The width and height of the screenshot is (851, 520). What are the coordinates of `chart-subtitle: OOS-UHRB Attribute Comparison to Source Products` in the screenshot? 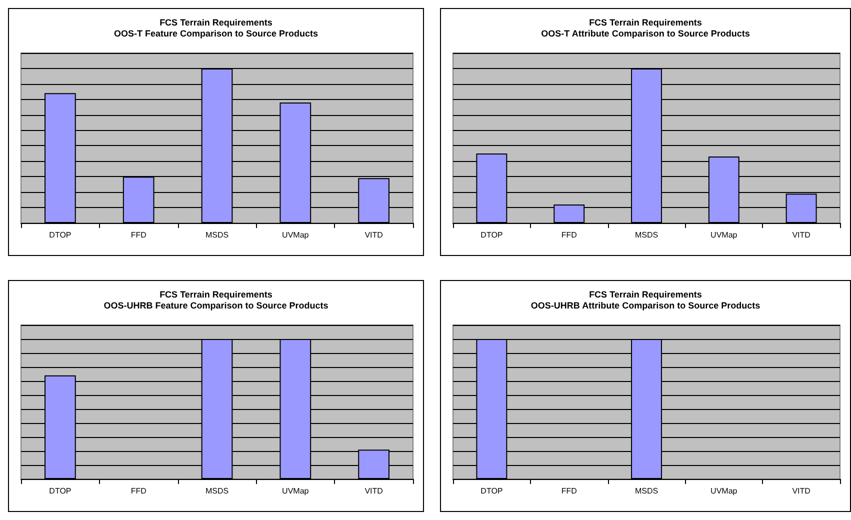 It's located at (645, 305).